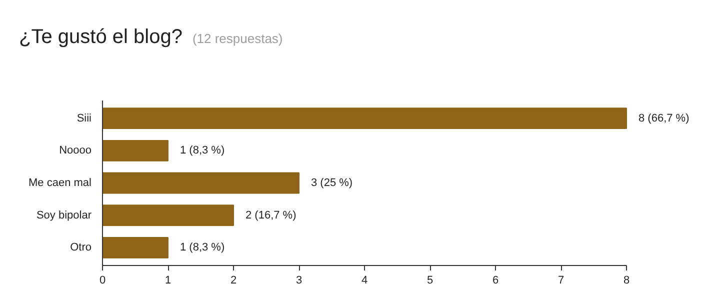  I want to click on x-tick-label: 5, so click(430, 280).